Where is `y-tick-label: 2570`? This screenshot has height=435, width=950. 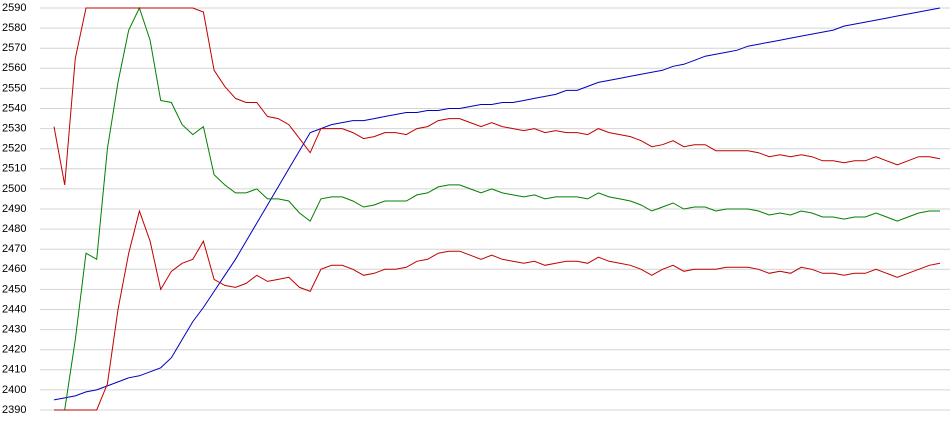 y-tick-label: 2570 is located at coordinates (14, 48).